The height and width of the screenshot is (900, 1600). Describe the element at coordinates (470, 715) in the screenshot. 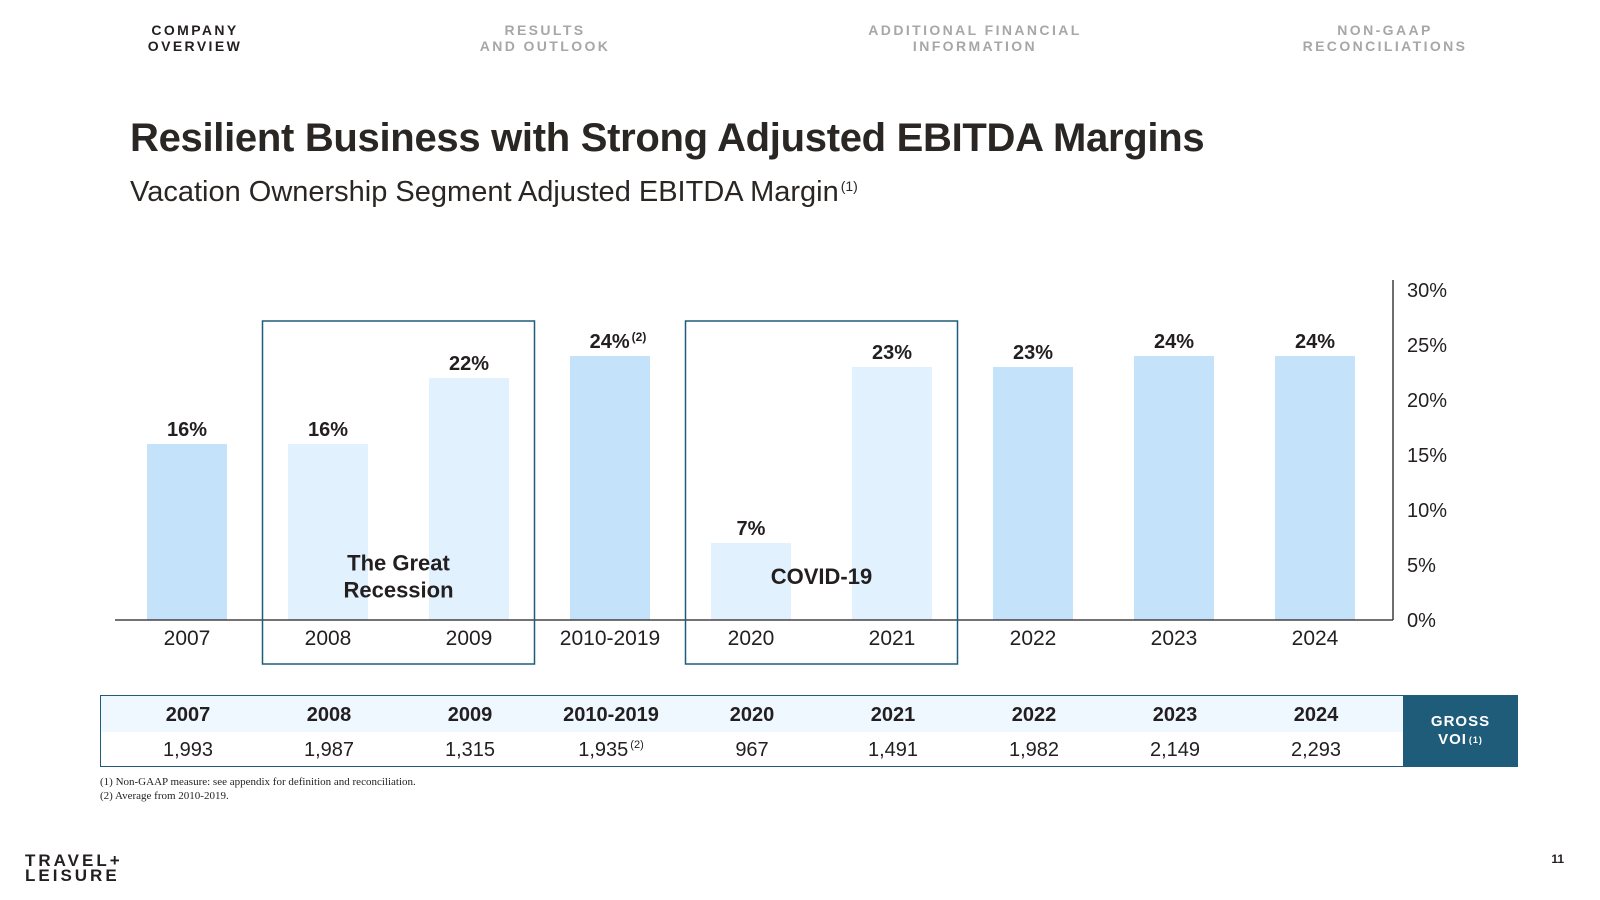

I see `table-year-2009: 2009` at that location.